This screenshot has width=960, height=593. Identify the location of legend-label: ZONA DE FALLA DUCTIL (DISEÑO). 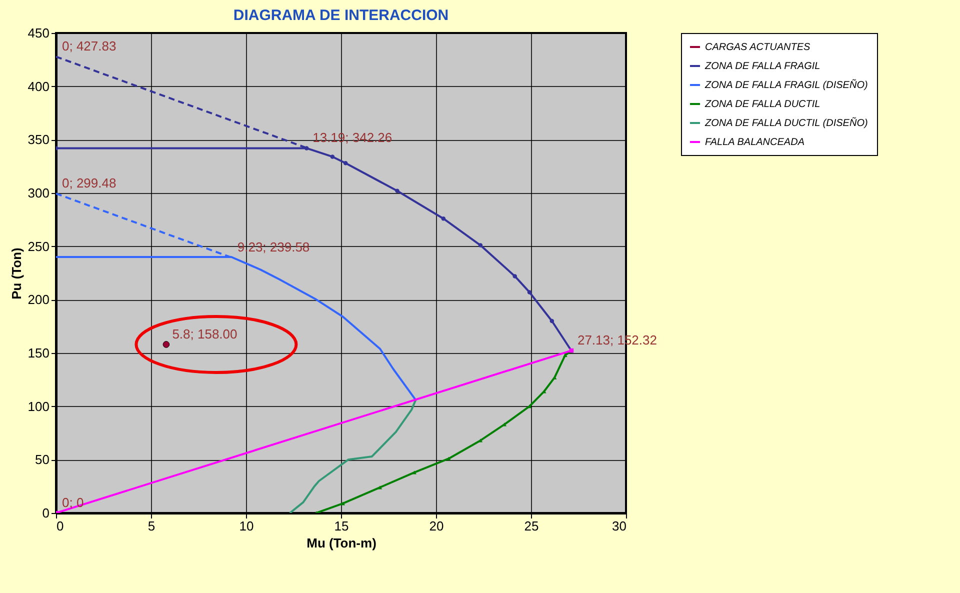
(786, 123).